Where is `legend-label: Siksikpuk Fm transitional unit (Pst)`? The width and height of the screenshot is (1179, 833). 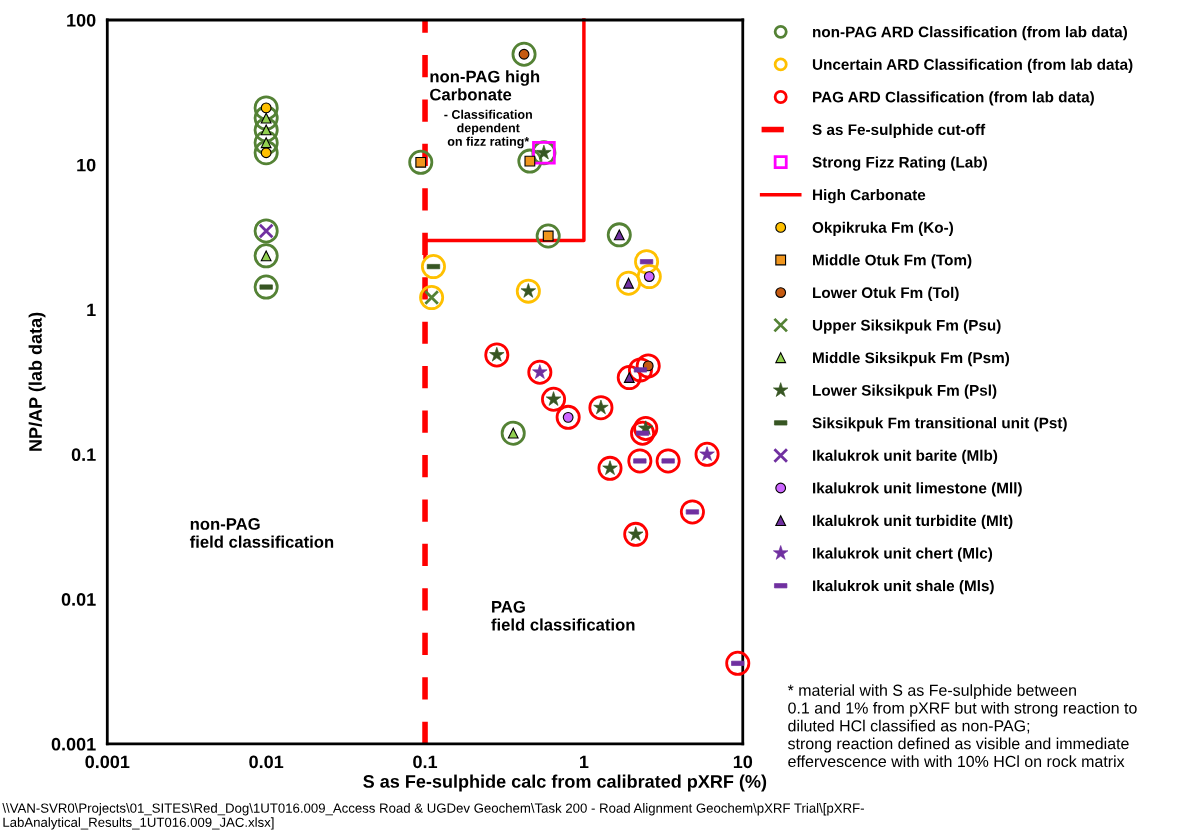 legend-label: Siksikpuk Fm transitional unit (Pst) is located at coordinates (939, 424).